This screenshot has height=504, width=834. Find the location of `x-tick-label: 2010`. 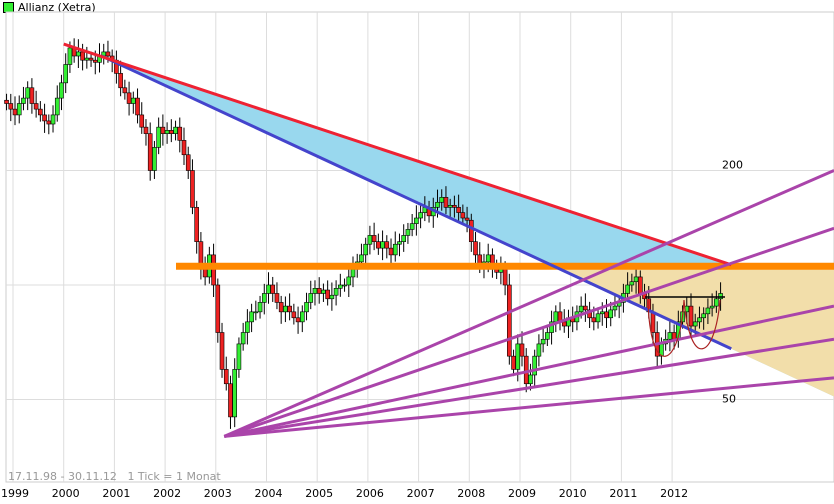

x-tick-label: 2010 is located at coordinates (573, 493).